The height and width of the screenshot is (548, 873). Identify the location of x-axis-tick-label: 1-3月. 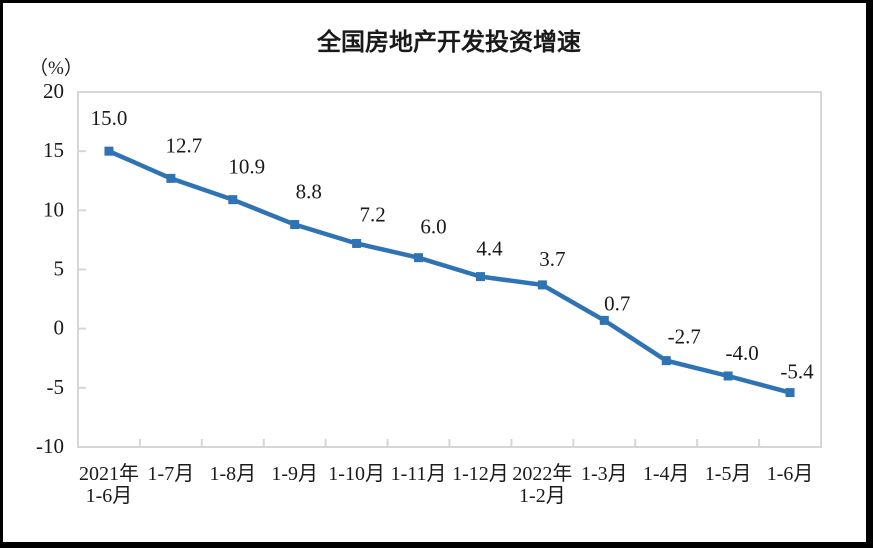
(604, 474).